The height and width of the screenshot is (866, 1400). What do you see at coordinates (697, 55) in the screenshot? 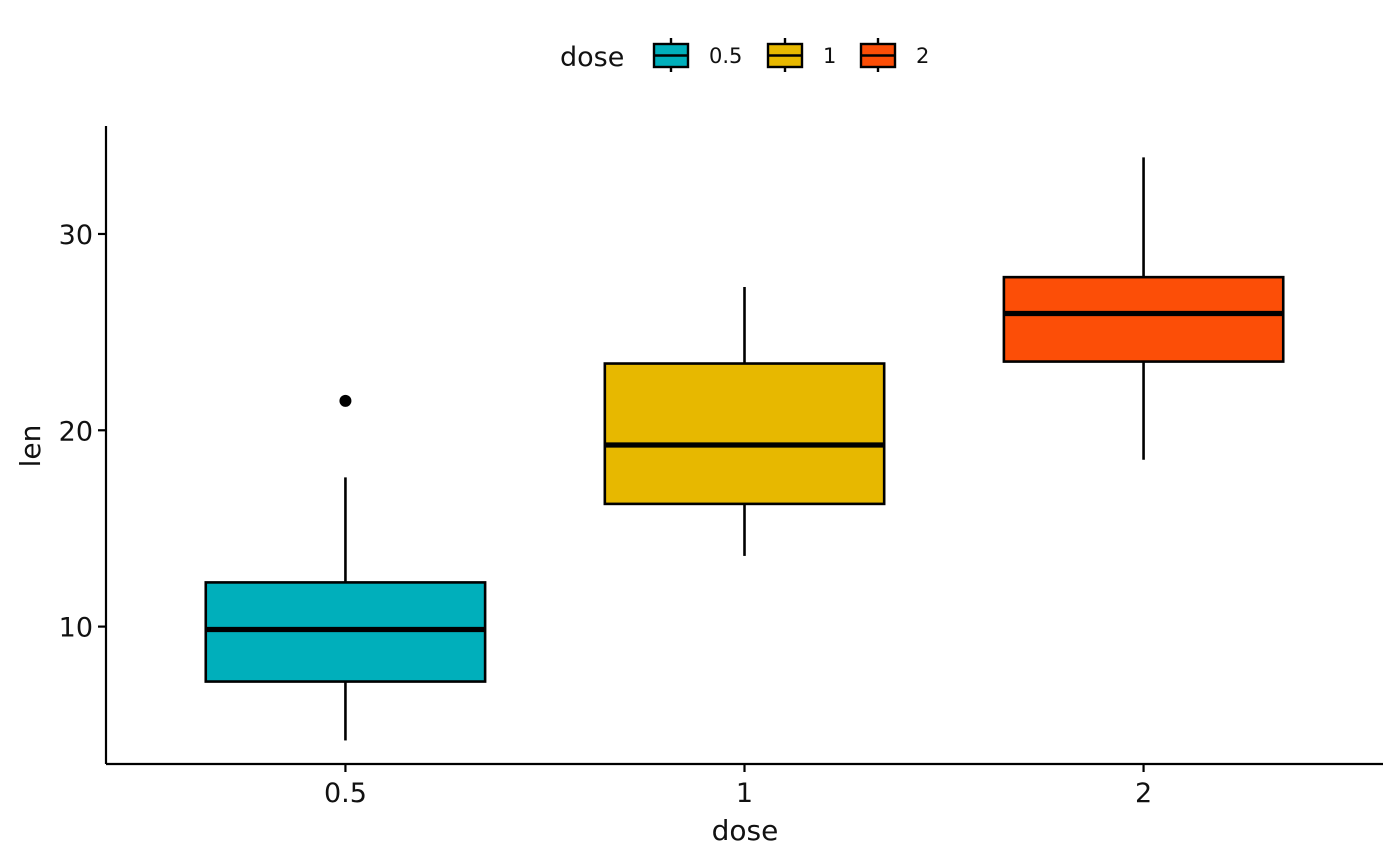
I see `legend-key-0.5: 0.5` at bounding box center [697, 55].